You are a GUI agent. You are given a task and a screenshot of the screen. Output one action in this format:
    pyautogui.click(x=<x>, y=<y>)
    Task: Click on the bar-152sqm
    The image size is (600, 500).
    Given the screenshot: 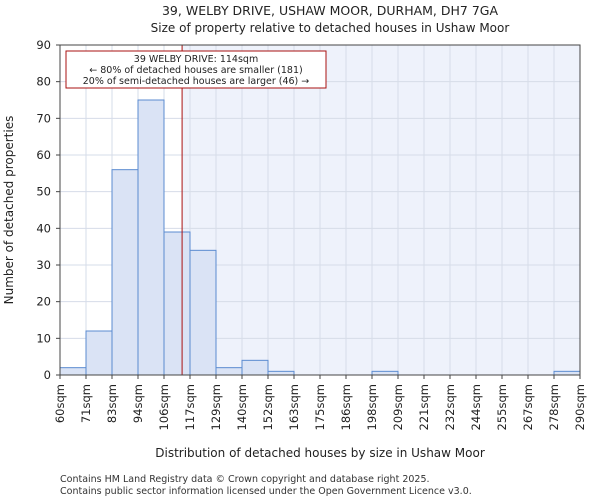 What is the action you would take?
    pyautogui.click(x=281, y=373)
    